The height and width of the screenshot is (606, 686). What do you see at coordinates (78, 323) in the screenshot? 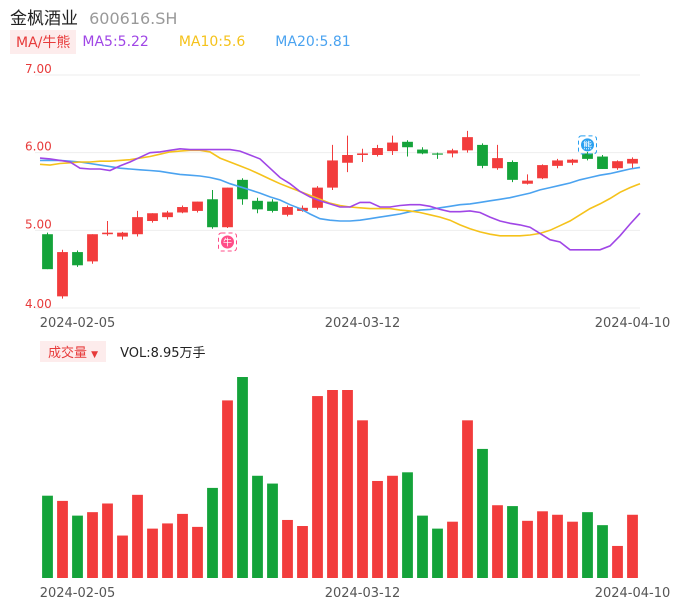
I see `x-tick-label: 2024-02-05` at bounding box center [78, 323].